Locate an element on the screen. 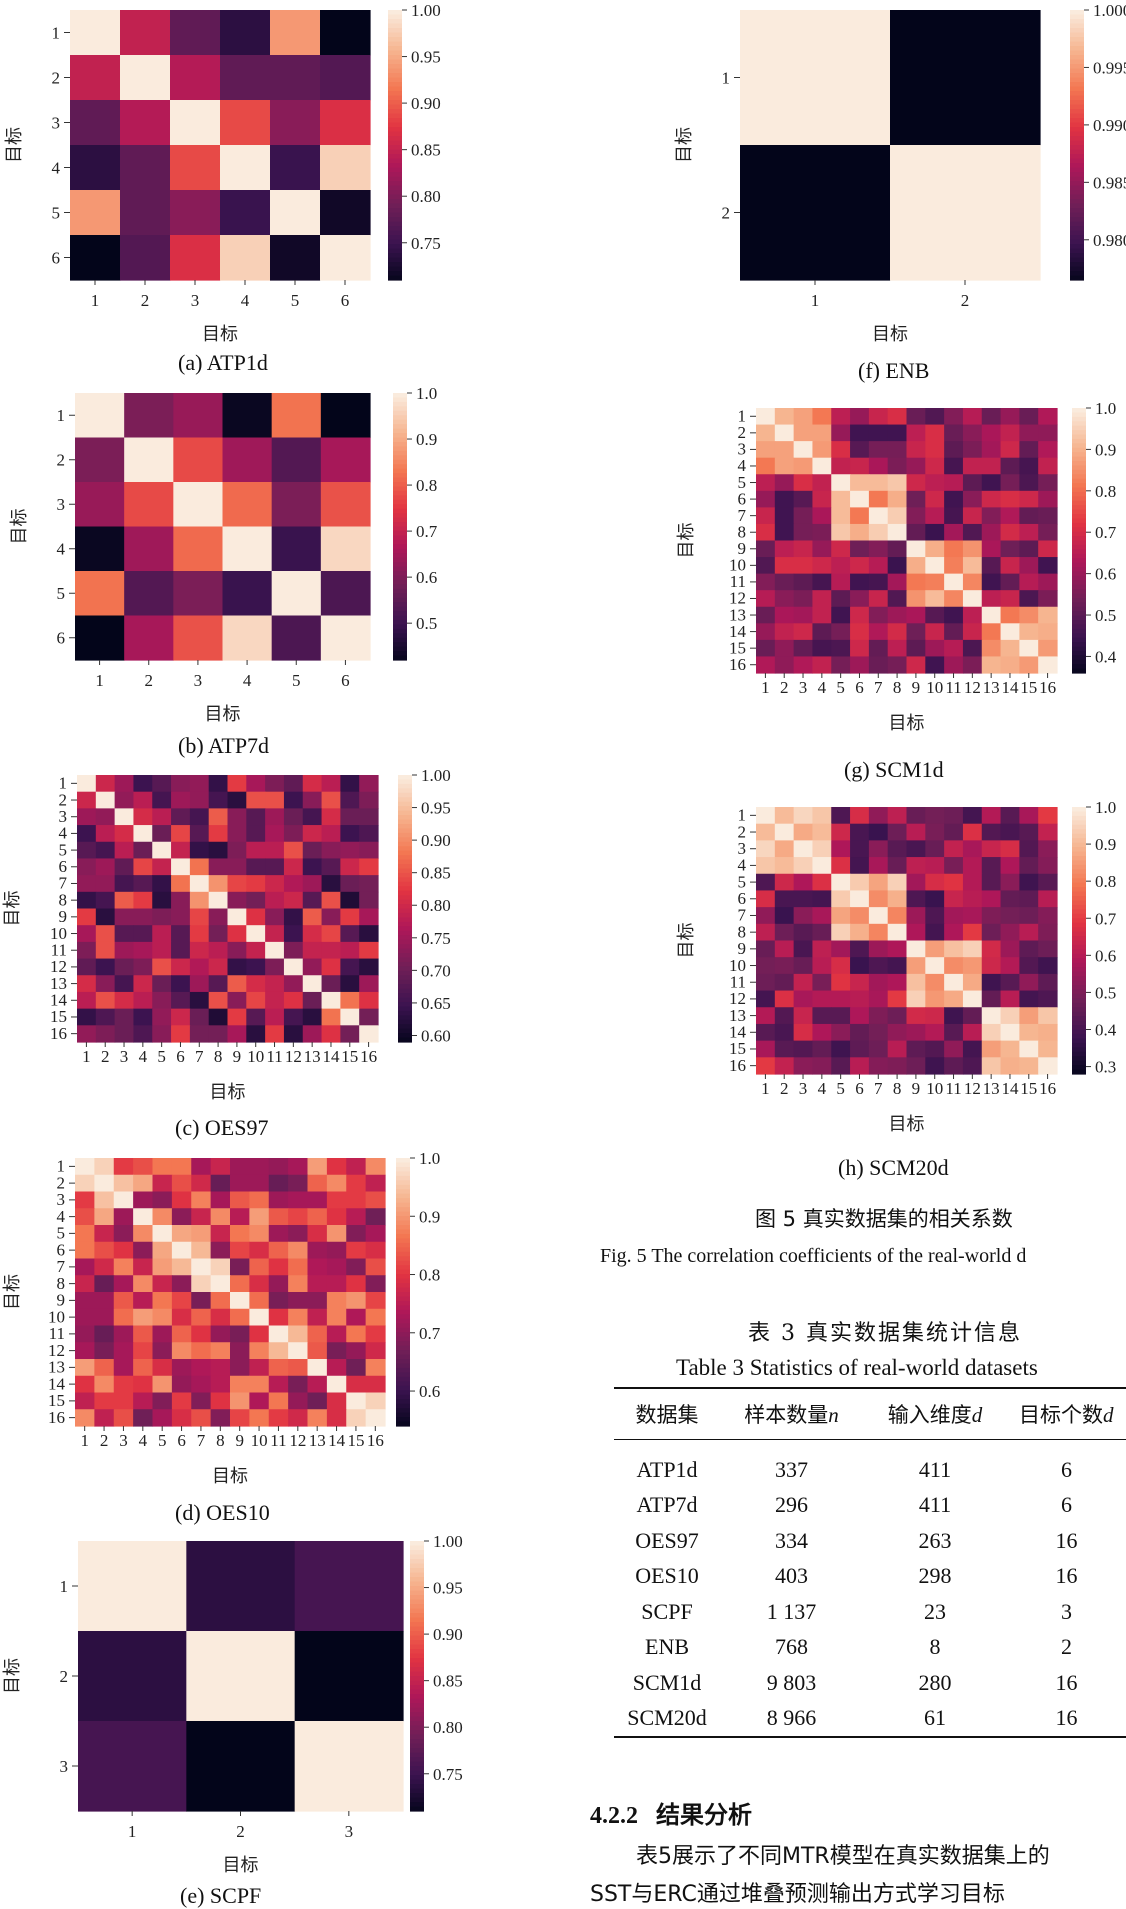  y-tick-label: 10 is located at coordinates (737, 565).